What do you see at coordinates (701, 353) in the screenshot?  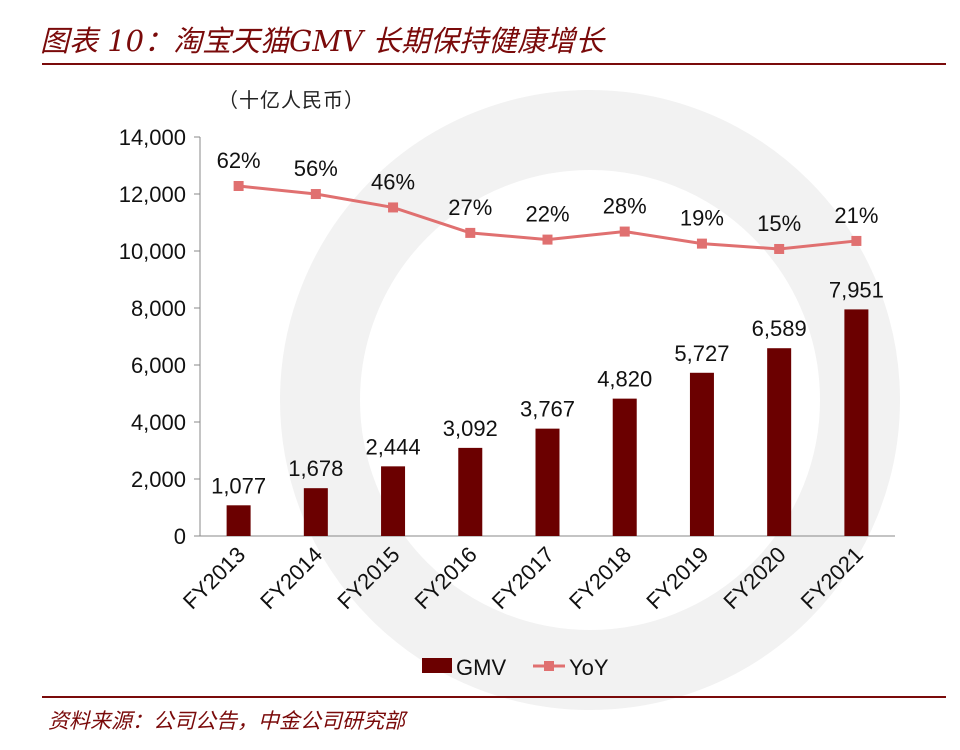 I see `bar-data-label: 5,727` at bounding box center [701, 353].